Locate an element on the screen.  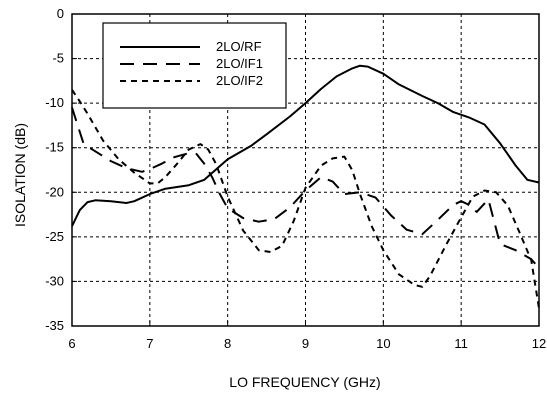
x-tick-label: 6 is located at coordinates (71, 343).